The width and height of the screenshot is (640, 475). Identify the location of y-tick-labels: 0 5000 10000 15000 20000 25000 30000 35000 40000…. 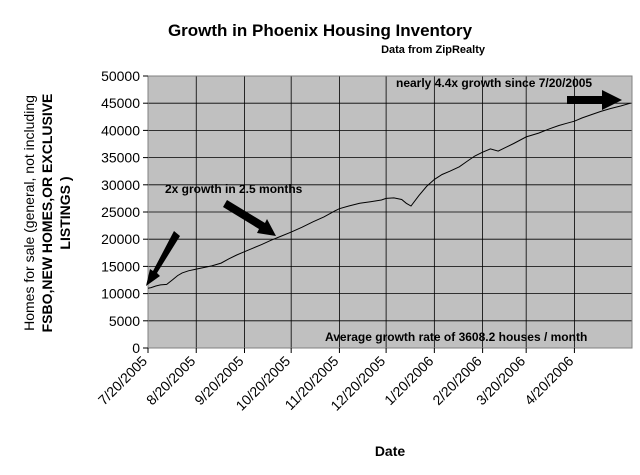
(120, 212).